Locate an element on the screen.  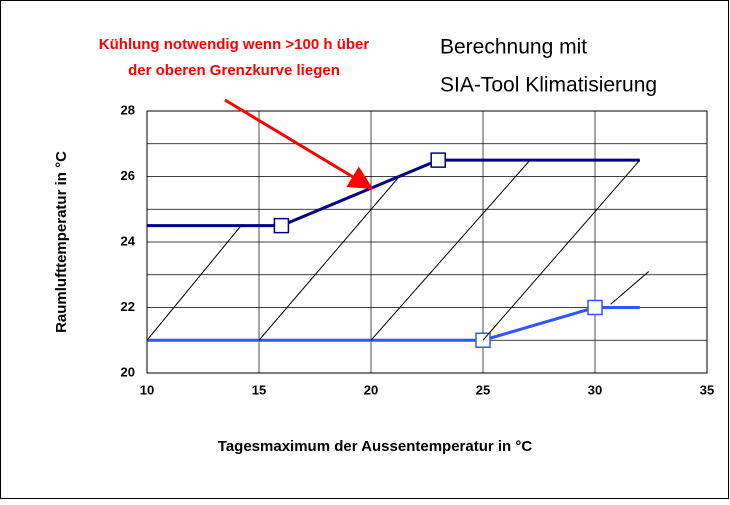
y-tick-label: 28 is located at coordinates (128, 109).